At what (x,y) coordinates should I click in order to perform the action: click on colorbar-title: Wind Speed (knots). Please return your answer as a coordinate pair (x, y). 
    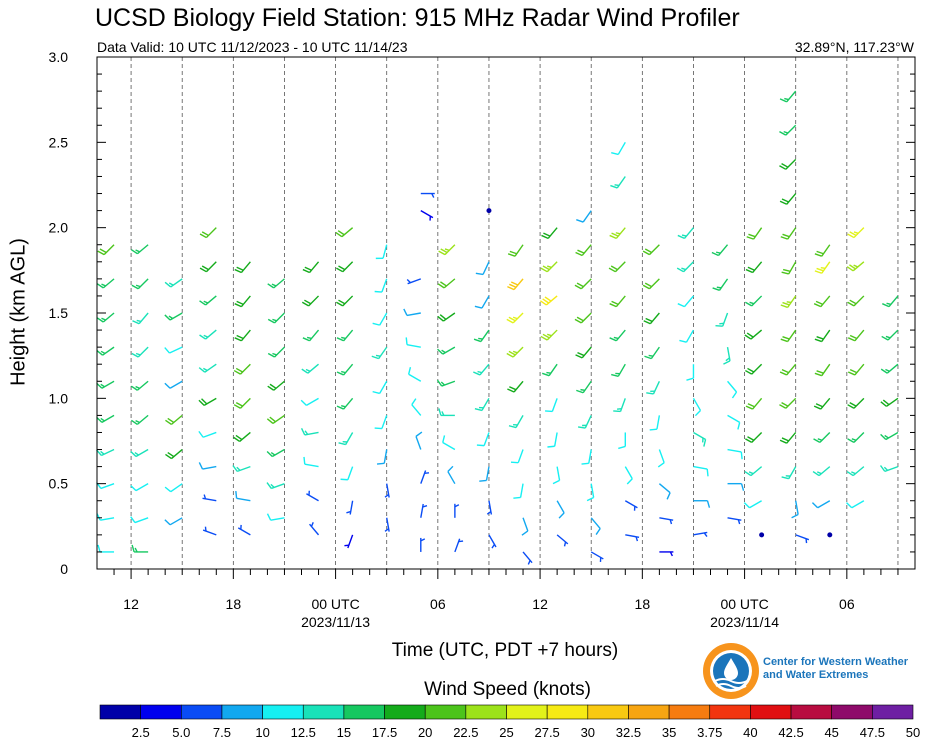
    Looking at the image, I should click on (507, 689).